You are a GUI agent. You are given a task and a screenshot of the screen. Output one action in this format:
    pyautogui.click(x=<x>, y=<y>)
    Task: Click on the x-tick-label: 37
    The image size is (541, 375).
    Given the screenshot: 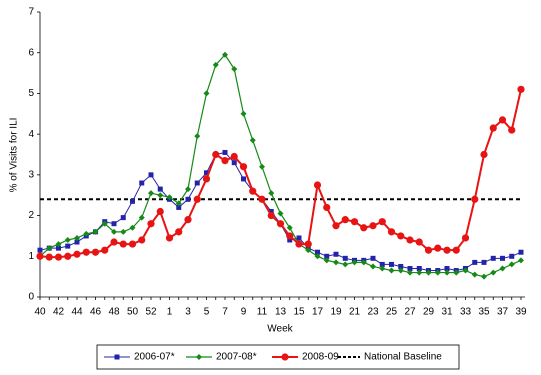 What is the action you would take?
    pyautogui.click(x=503, y=312)
    